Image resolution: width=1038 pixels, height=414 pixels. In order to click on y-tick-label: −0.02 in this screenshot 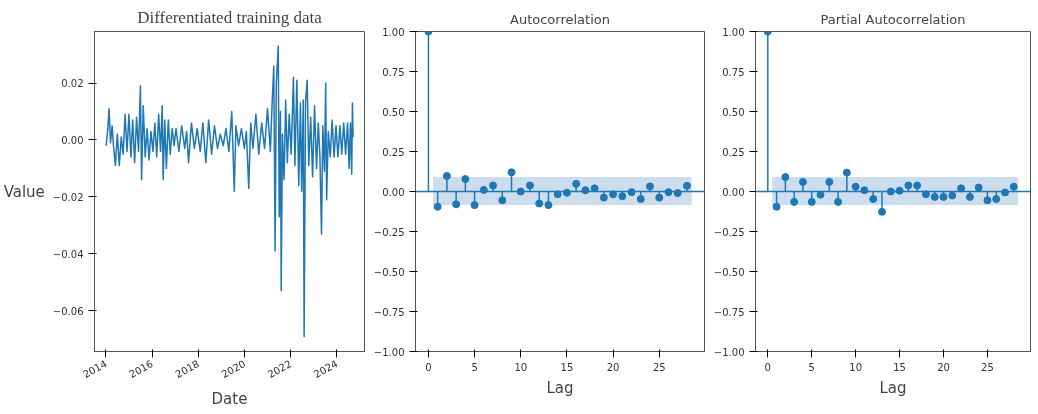, I will do `click(68, 197)`.